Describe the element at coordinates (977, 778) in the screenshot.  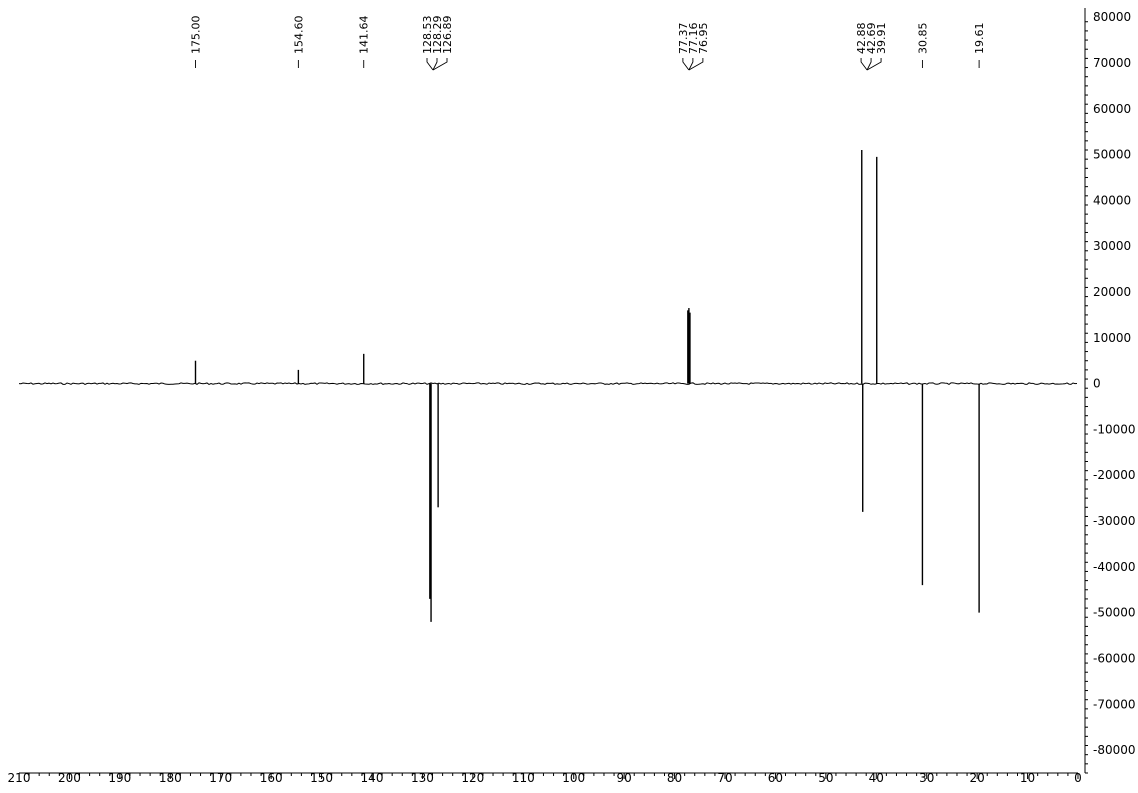
I see `x-tick-label: 20` at that location.